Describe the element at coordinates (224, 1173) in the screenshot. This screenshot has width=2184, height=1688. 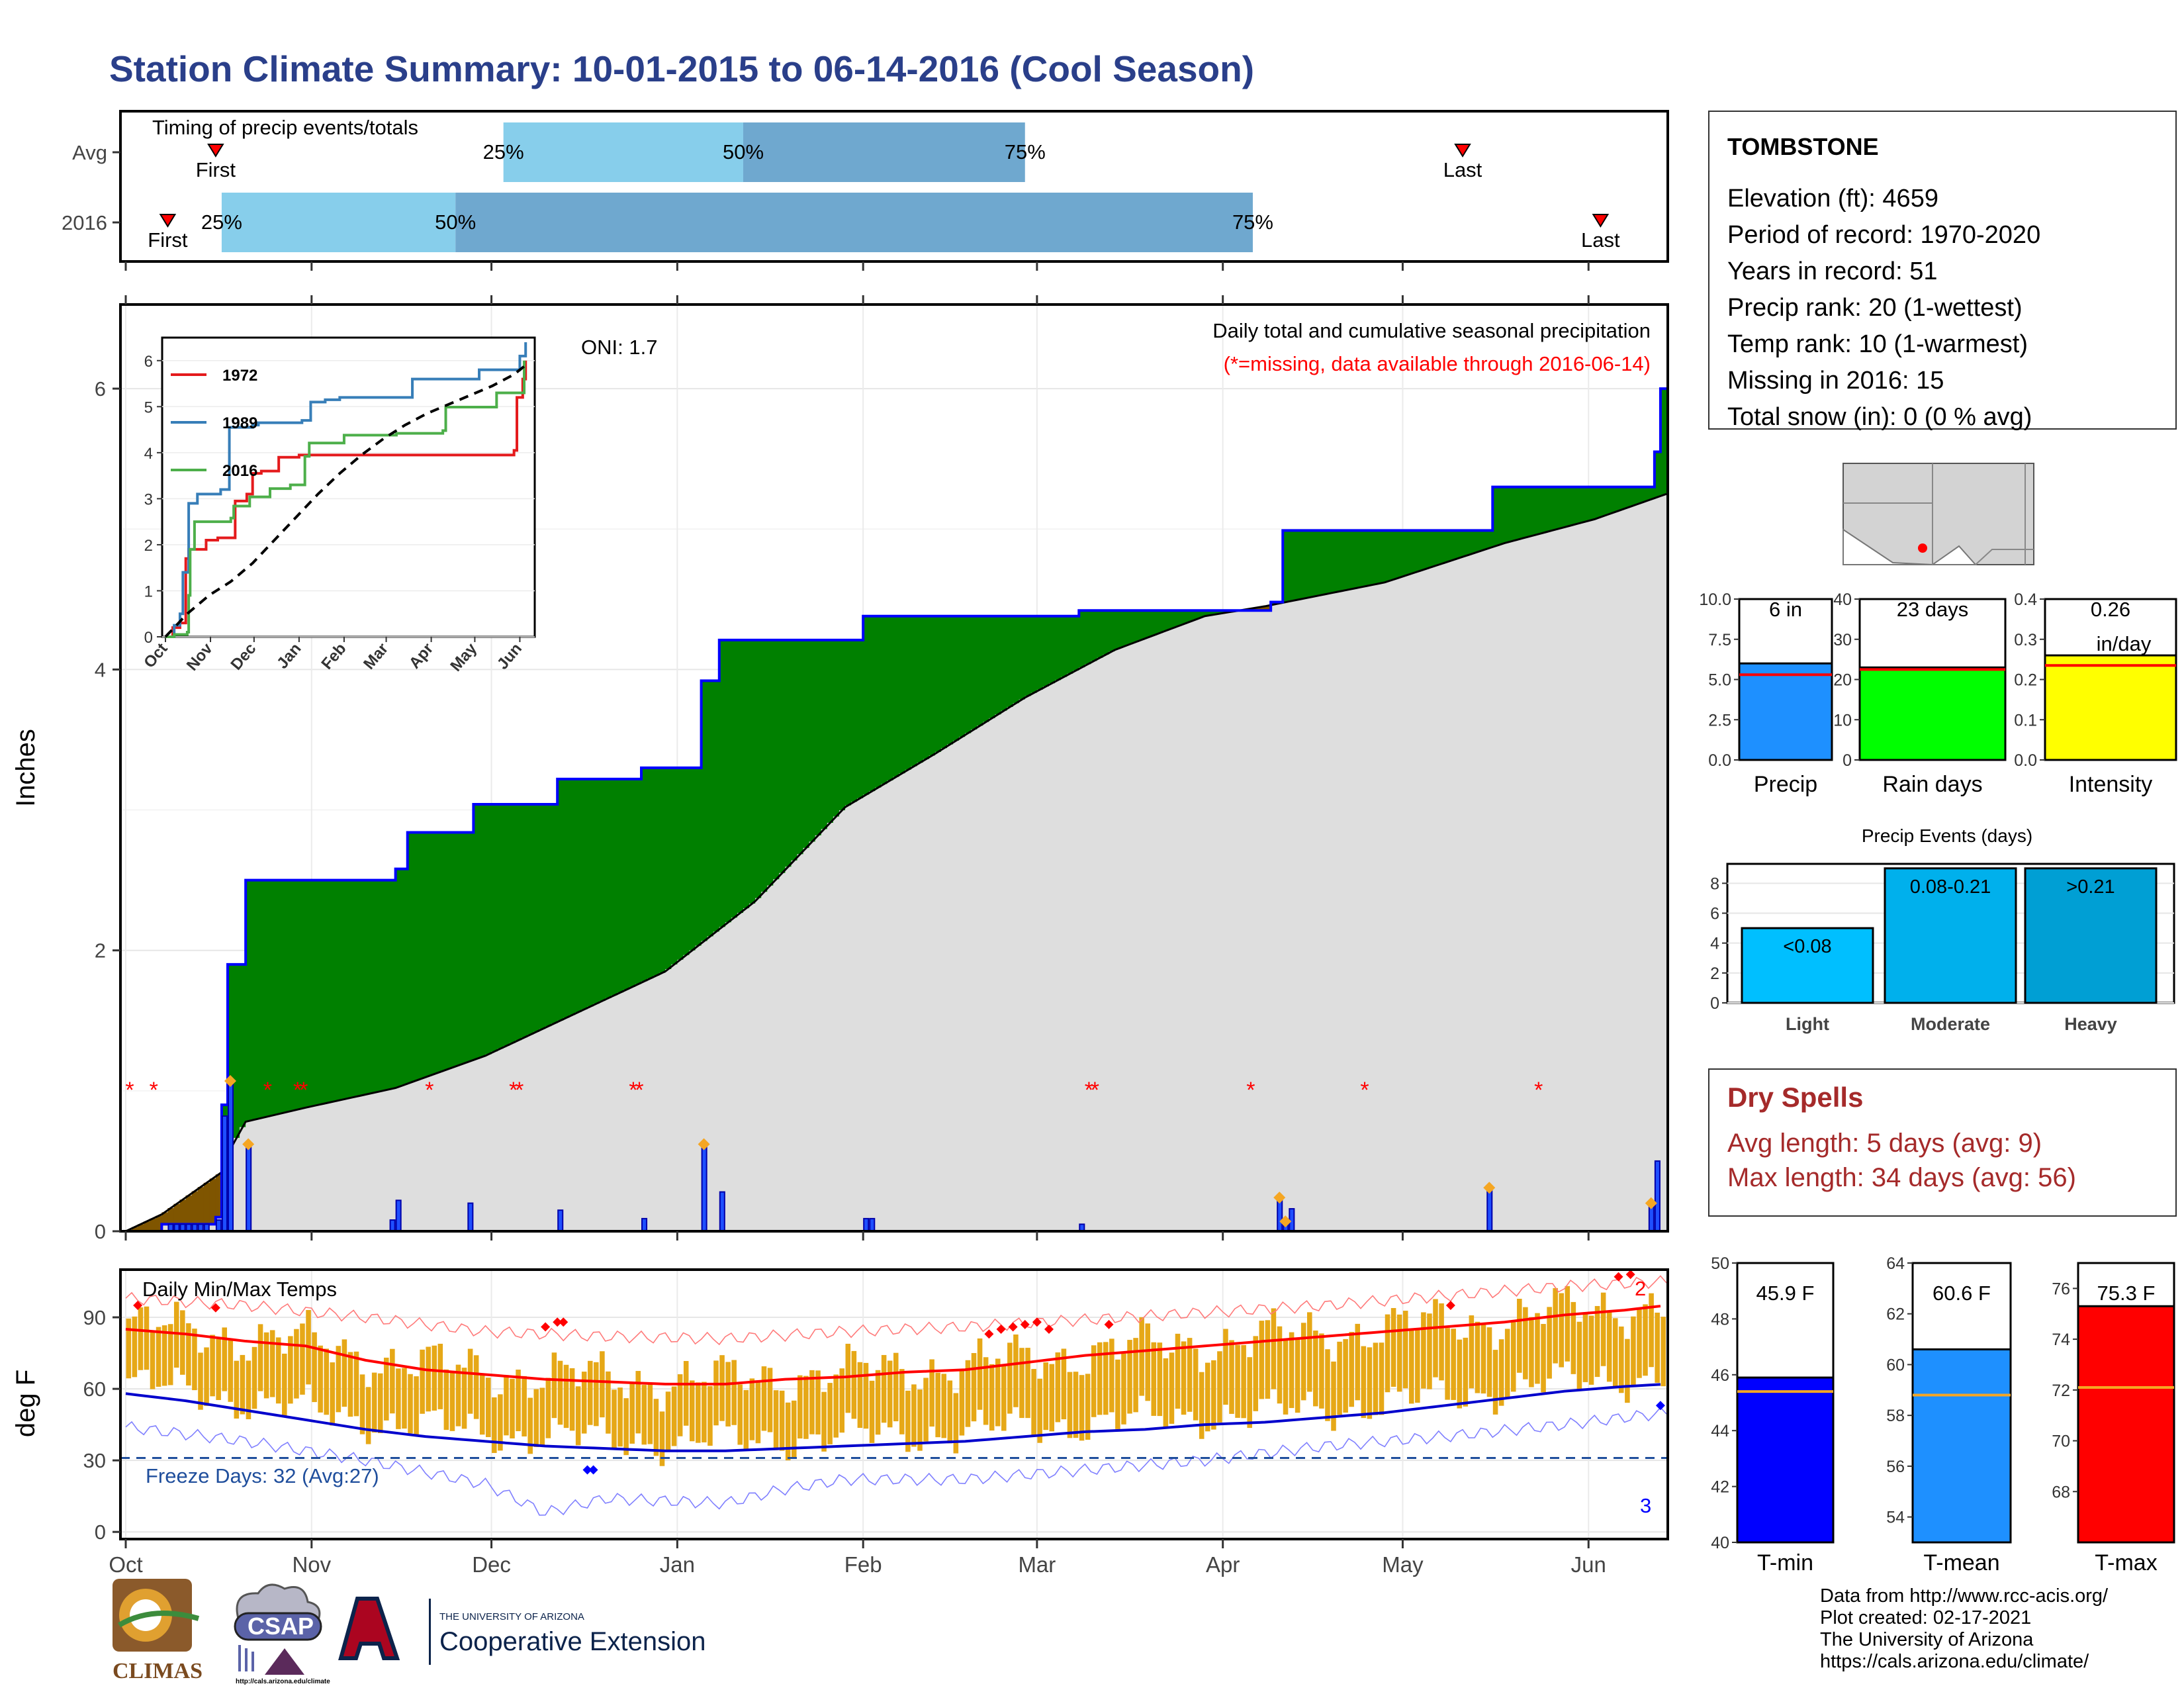
I see `daily-precip-bar` at that location.